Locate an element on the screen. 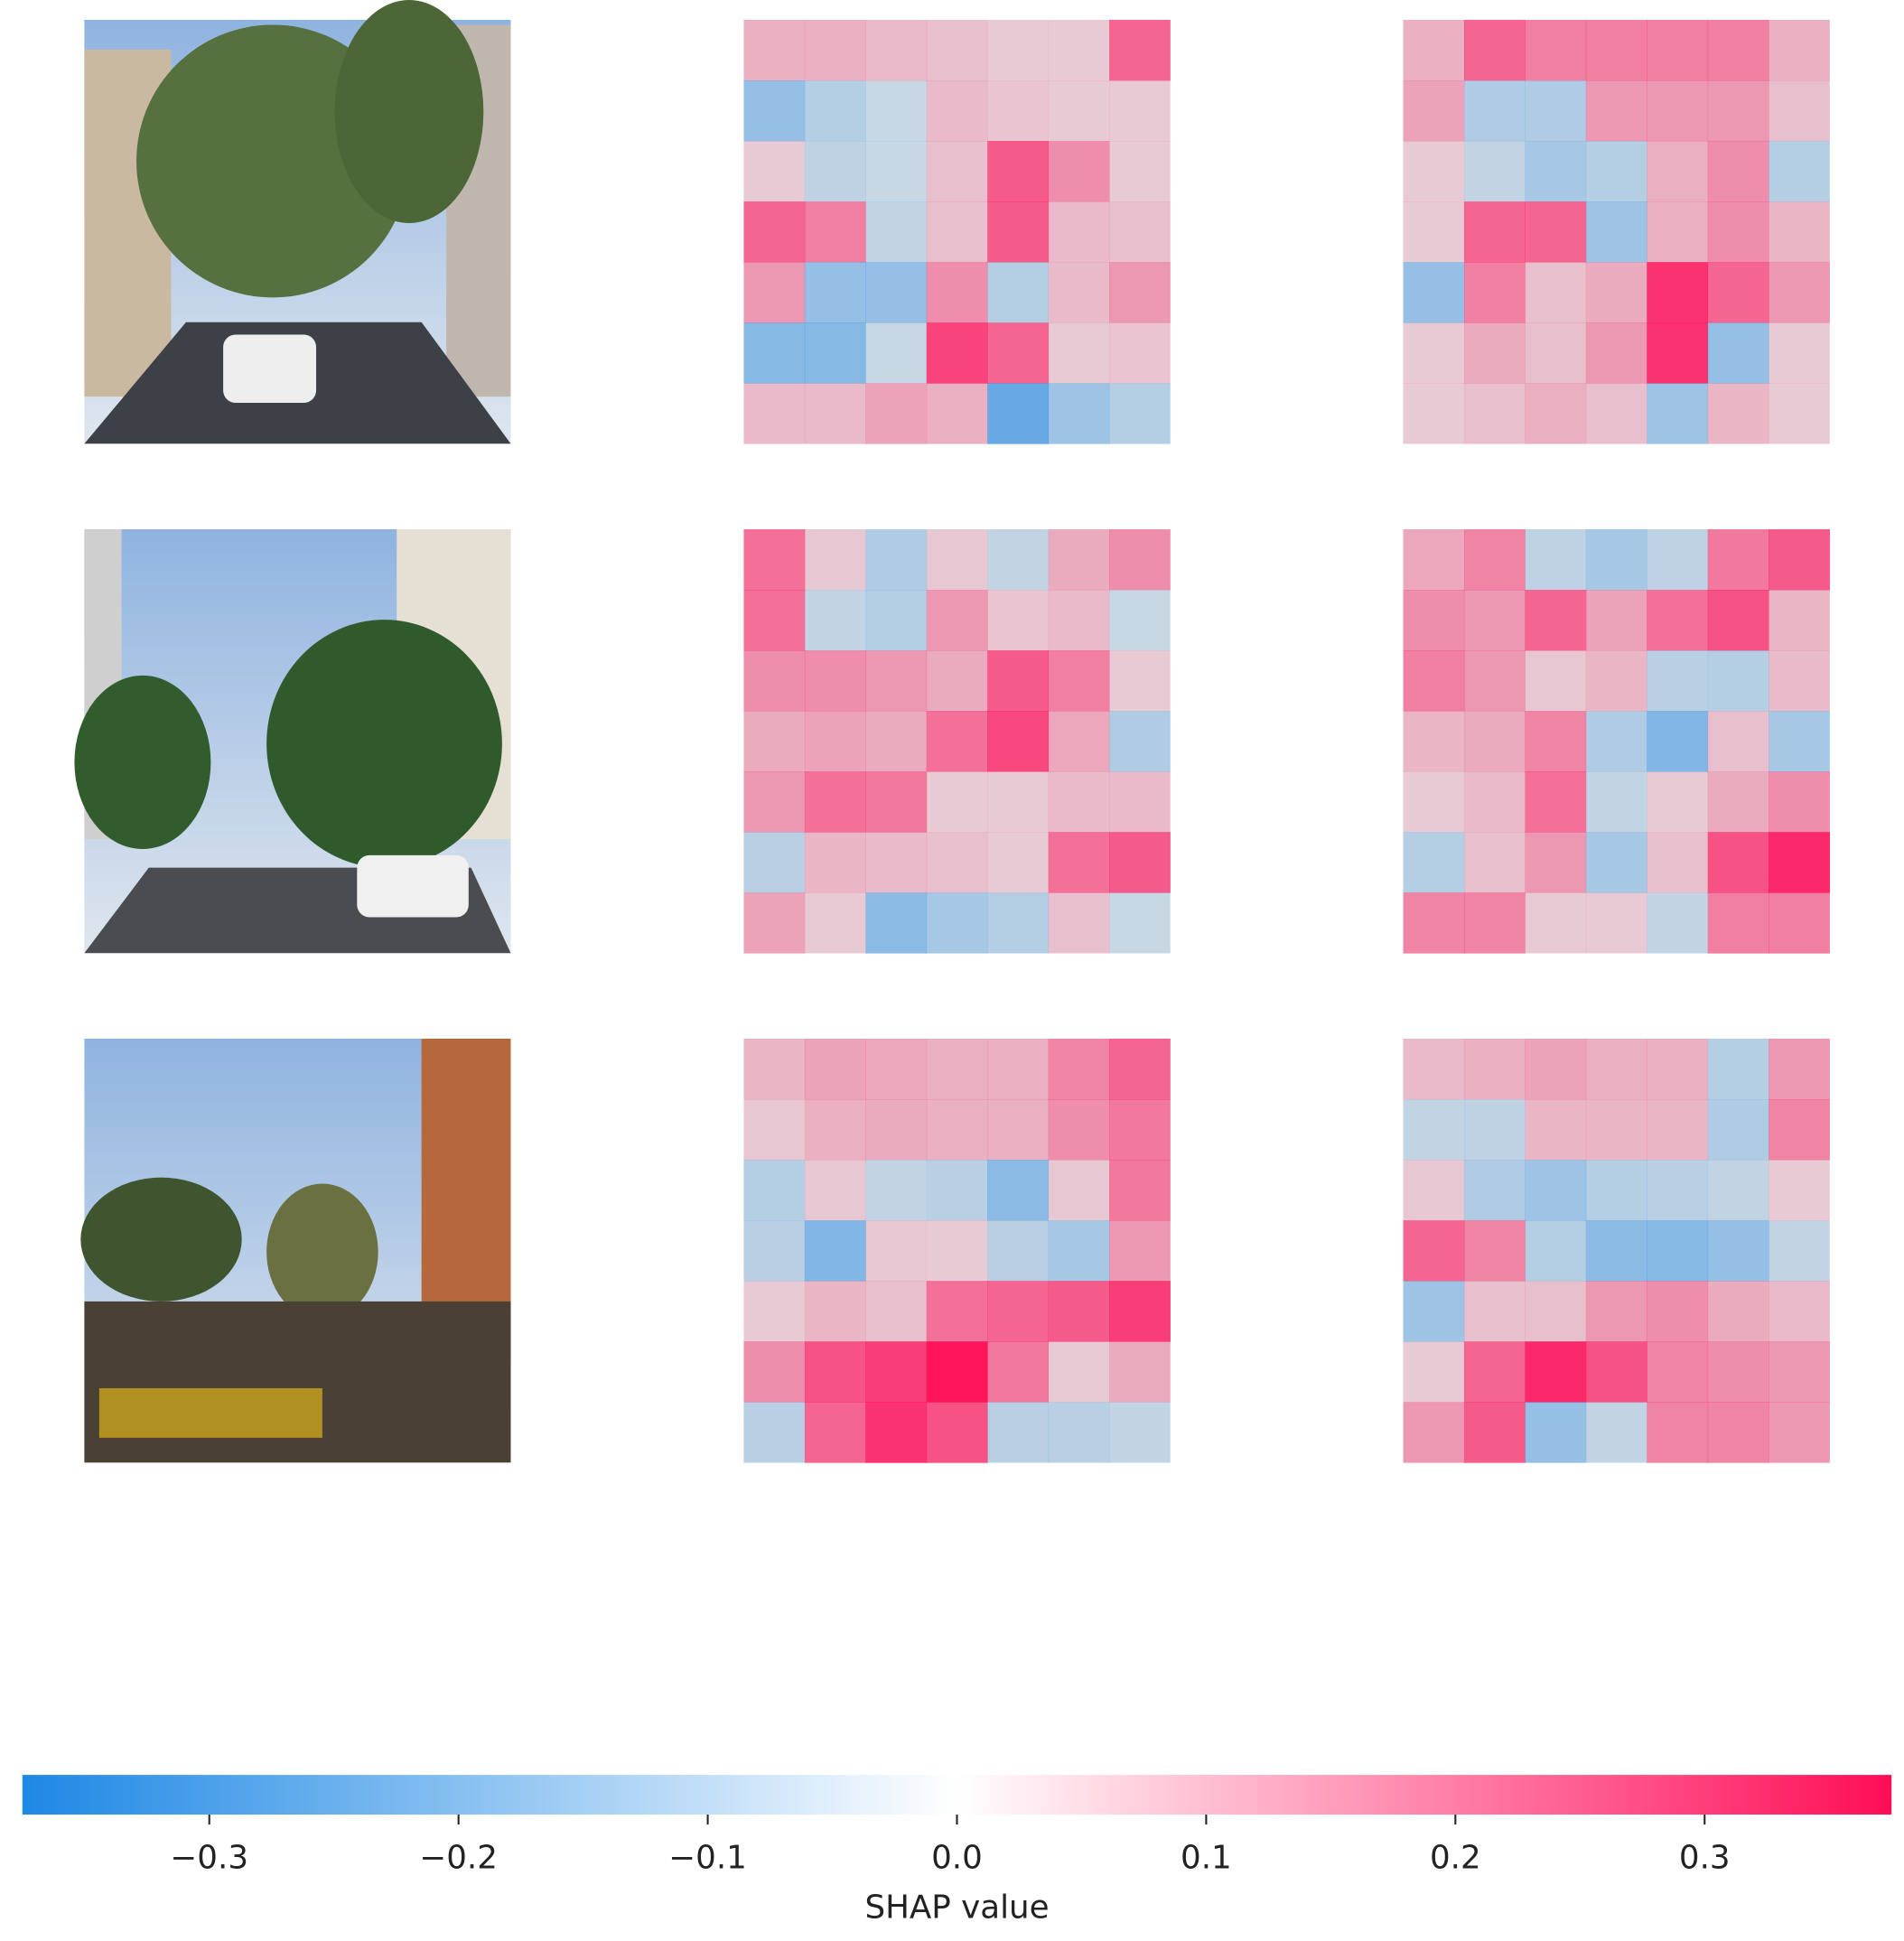  x-tick-label: 0.0 is located at coordinates (957, 1857).